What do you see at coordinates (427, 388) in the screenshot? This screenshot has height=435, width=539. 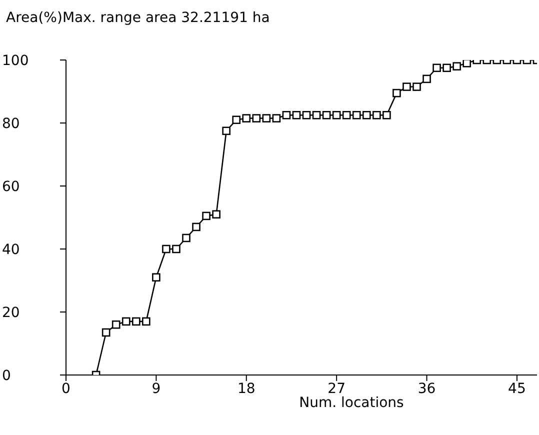 I see `x-tick-label: 36` at bounding box center [427, 388].